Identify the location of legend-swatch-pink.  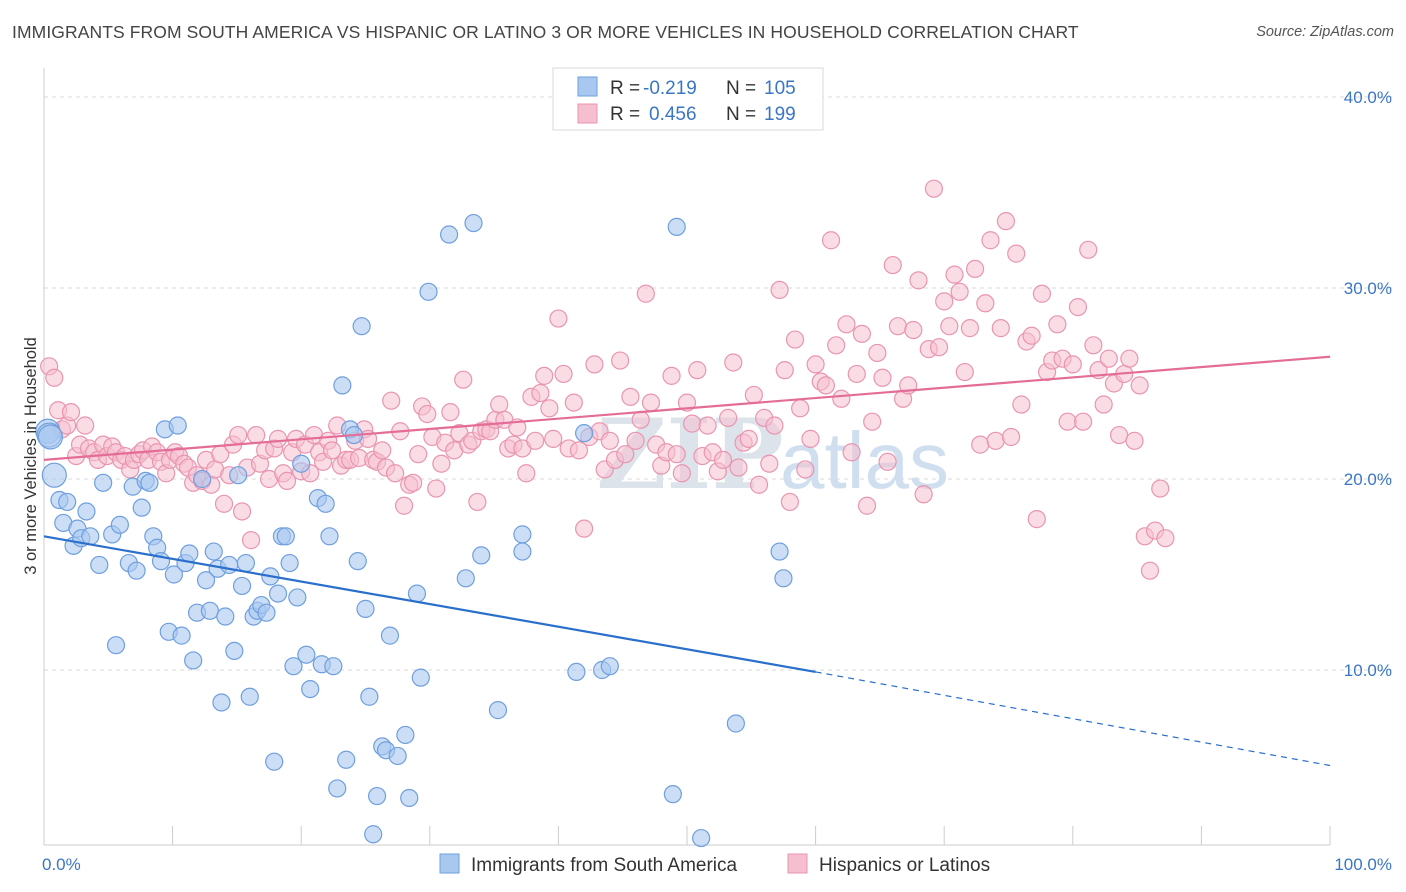
(587, 113).